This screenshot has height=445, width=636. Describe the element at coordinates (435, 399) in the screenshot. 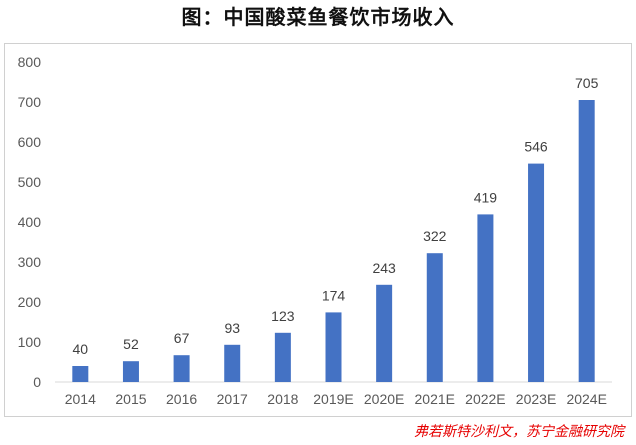

I see `x-tick-label: 2021E` at that location.